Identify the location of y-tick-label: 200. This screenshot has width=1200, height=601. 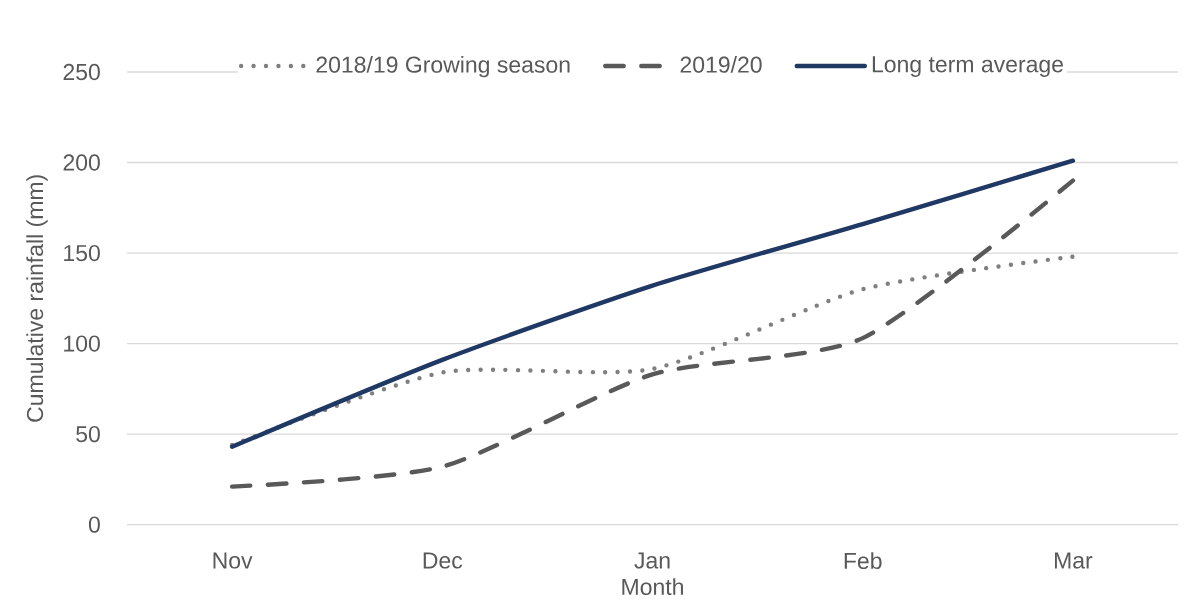
(81, 162).